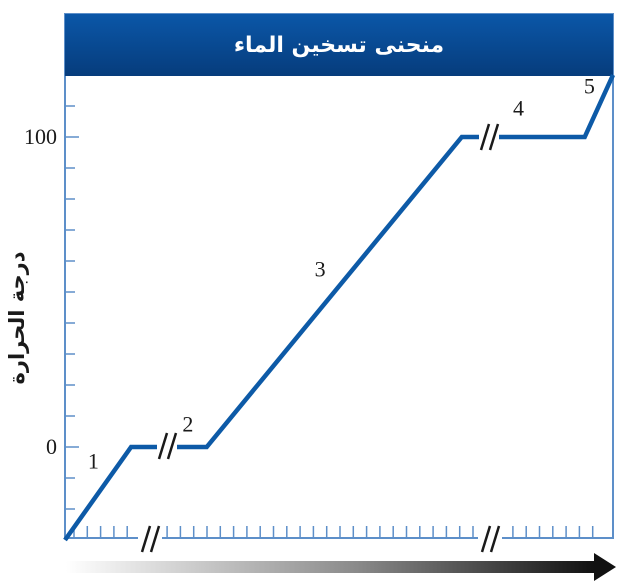 The width and height of the screenshot is (618, 584). I want to click on x-axis-break-left, so click(150, 539).